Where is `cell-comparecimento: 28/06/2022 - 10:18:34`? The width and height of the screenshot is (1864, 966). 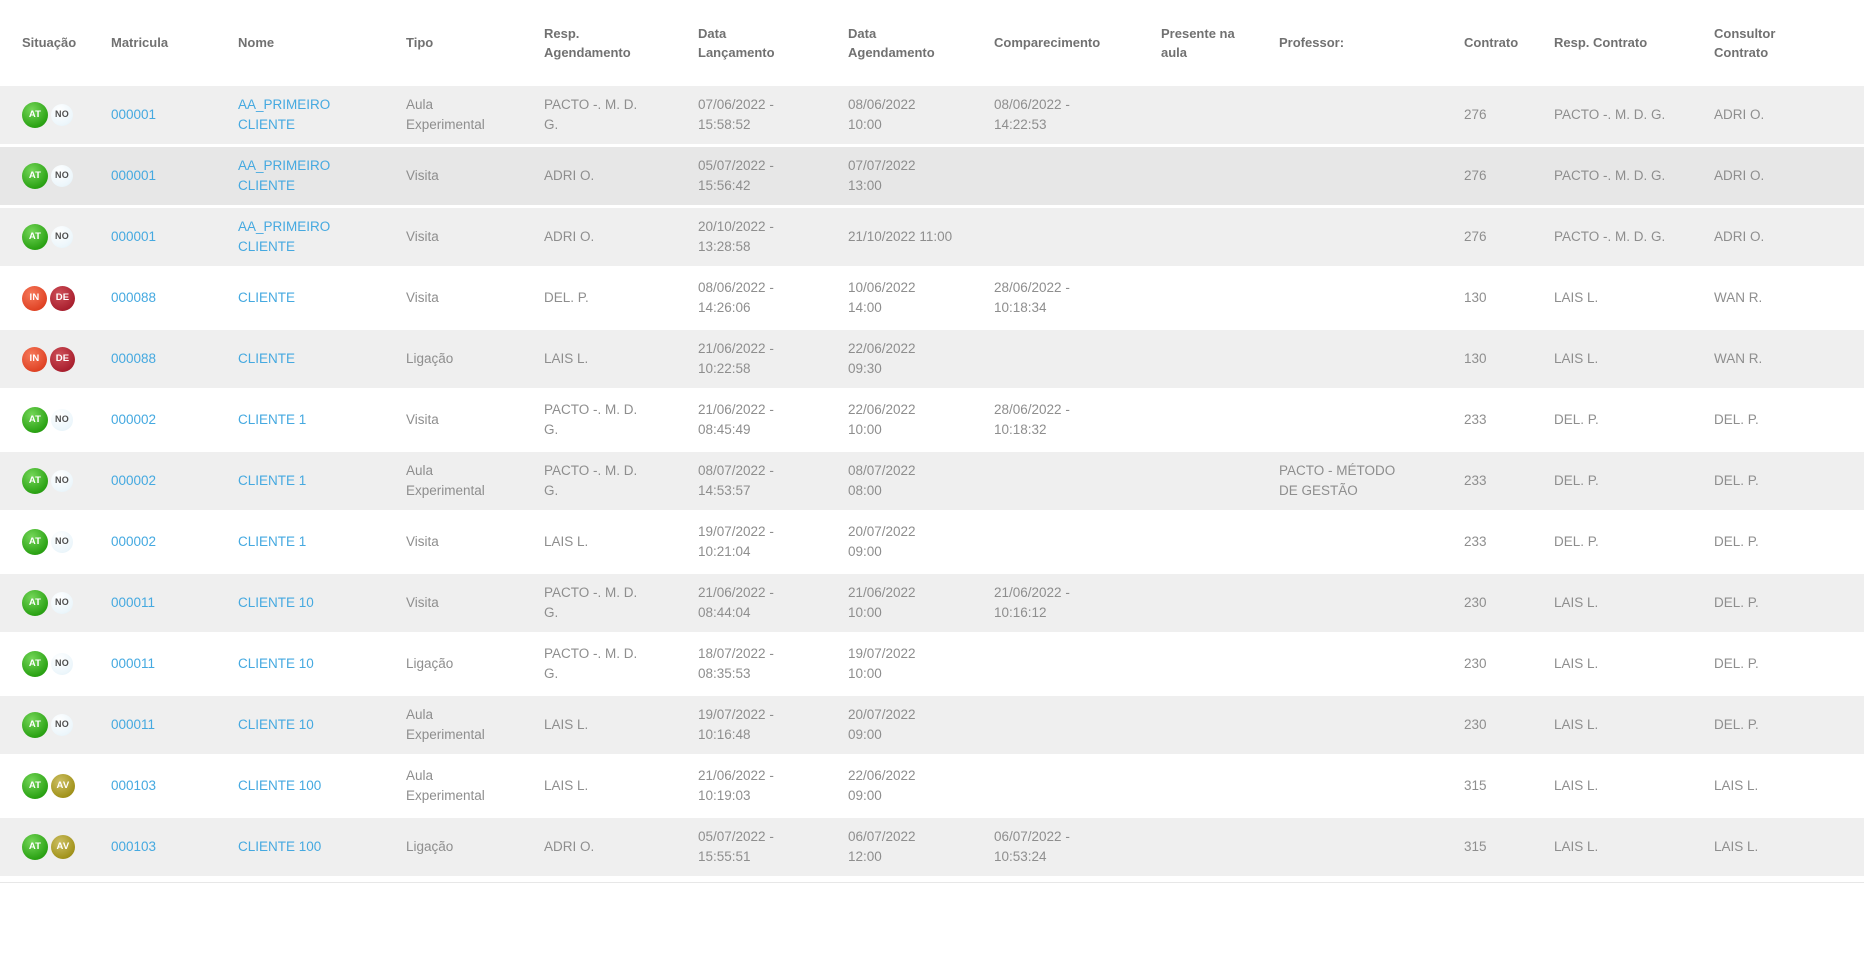 cell-comparecimento: 28/06/2022 - 10:18:34 is located at coordinates (1061, 298).